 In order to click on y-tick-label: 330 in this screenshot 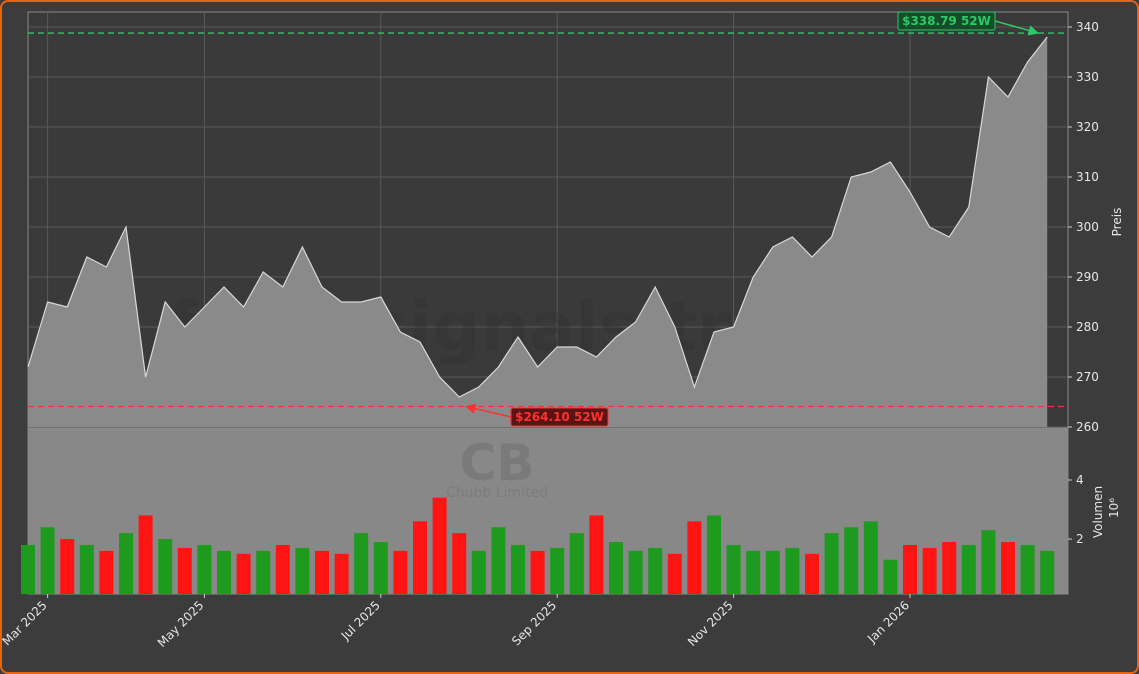, I will do `click(1087, 77)`.